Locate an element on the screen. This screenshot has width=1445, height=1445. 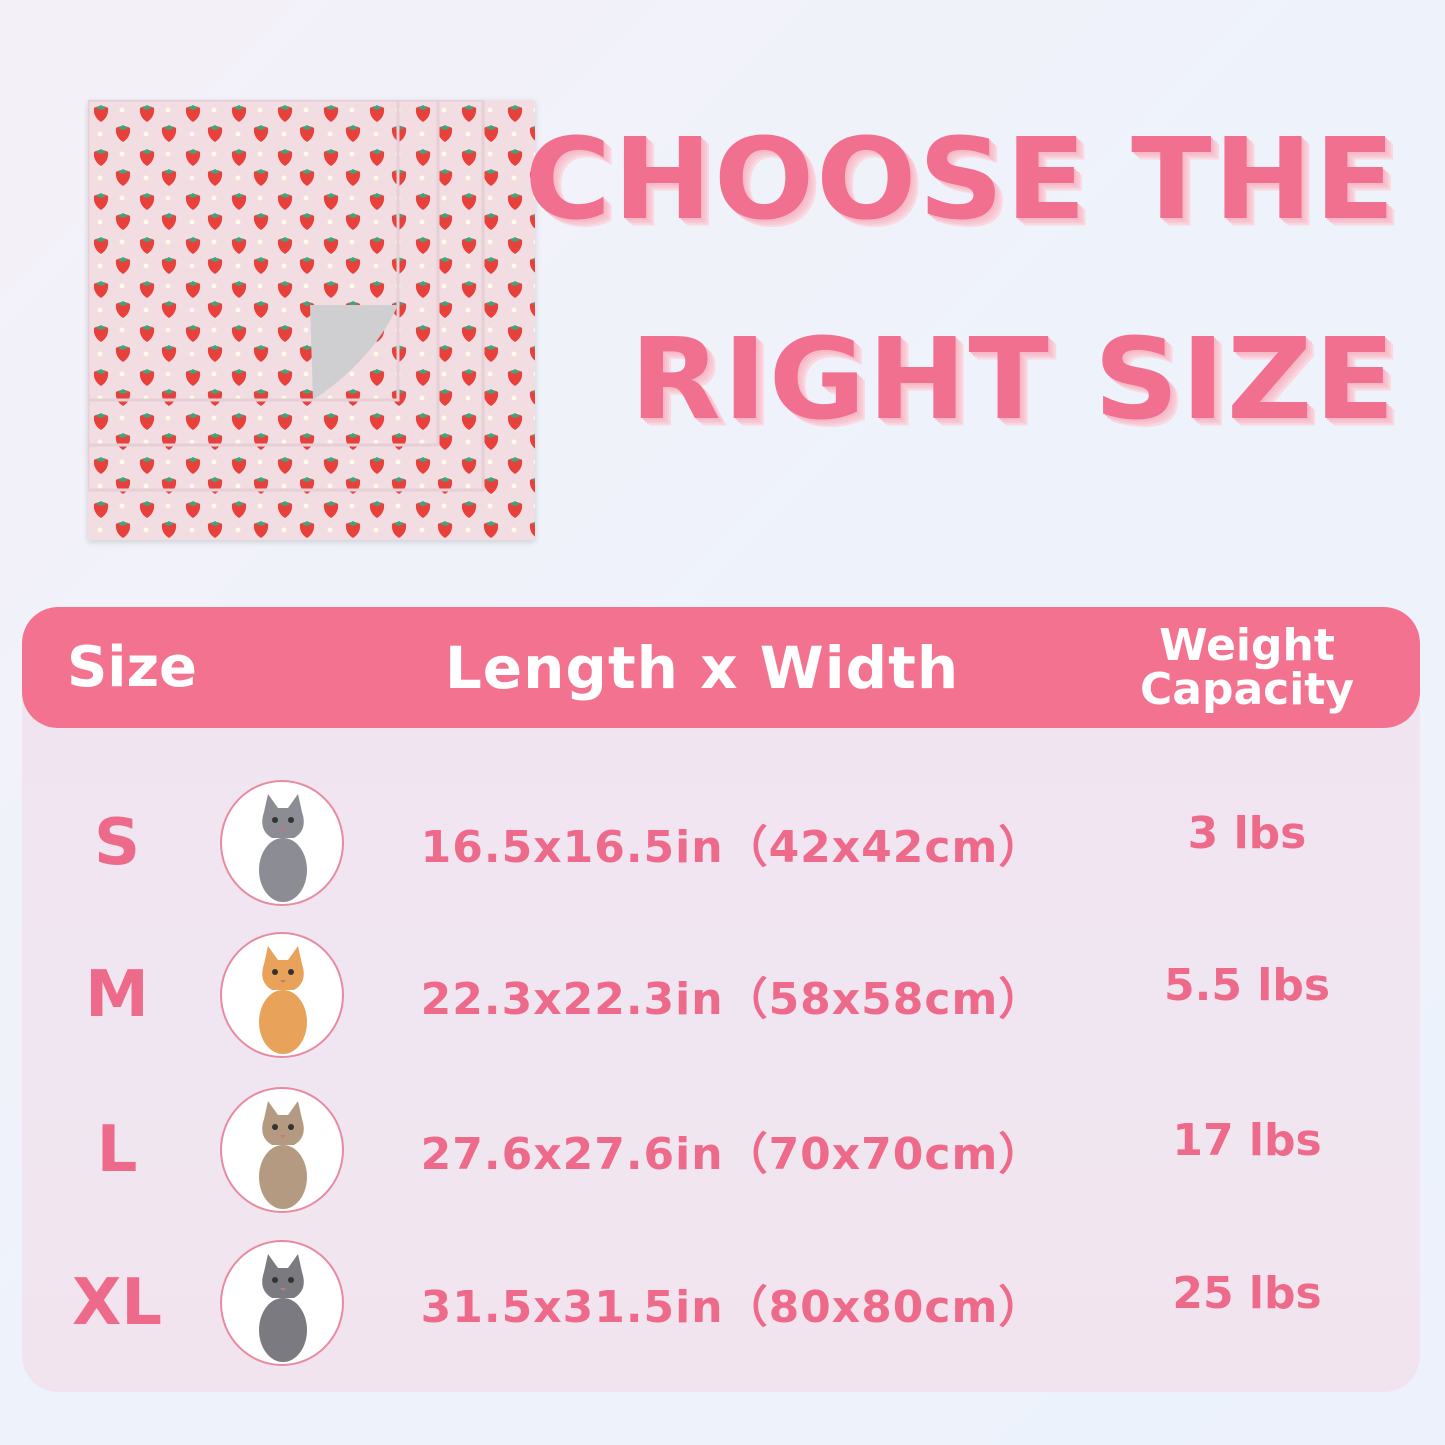
size-label: L is located at coordinates (117, 1150).